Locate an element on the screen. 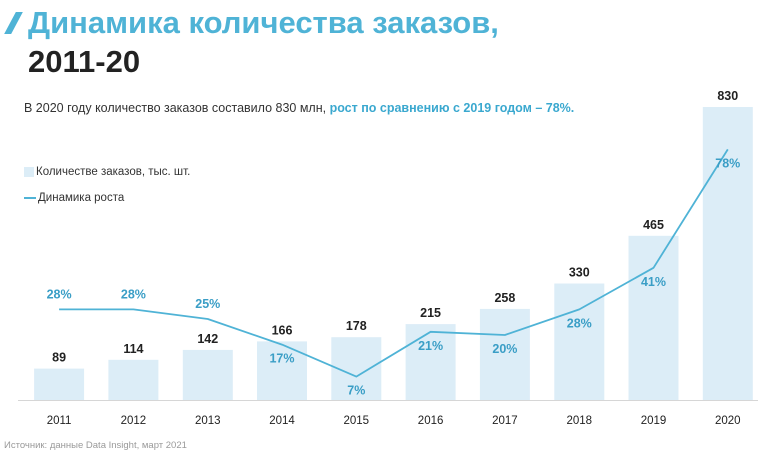 Image resolution: width=761 pixels, height=460 pixels. legend-line: Динамика роста is located at coordinates (74, 198).